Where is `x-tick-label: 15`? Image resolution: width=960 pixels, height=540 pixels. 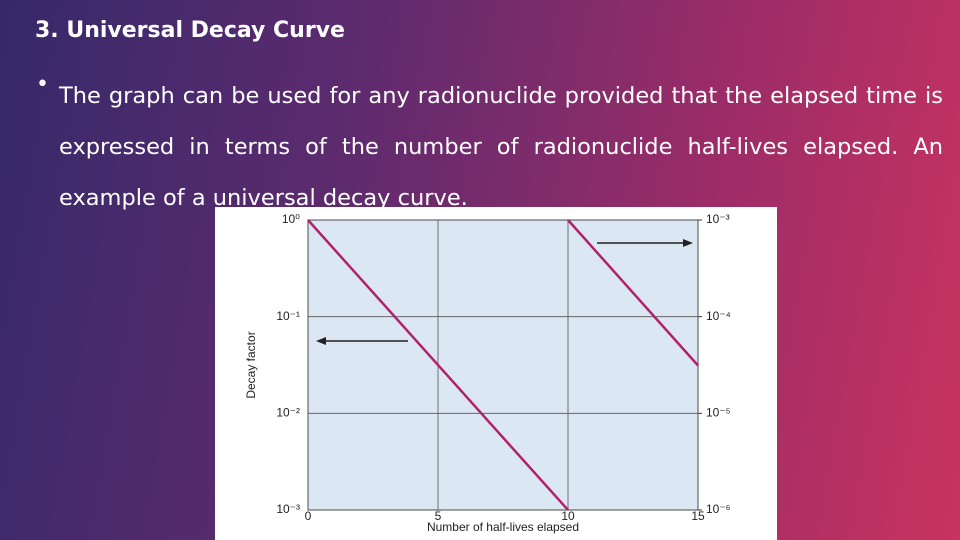
x-tick-label: 15 is located at coordinates (698, 516).